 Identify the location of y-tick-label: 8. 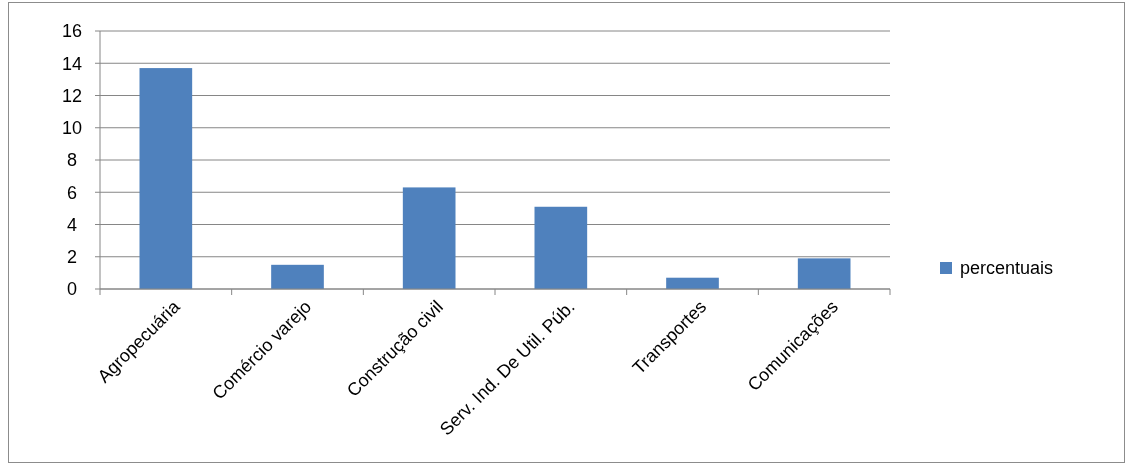
(72, 160).